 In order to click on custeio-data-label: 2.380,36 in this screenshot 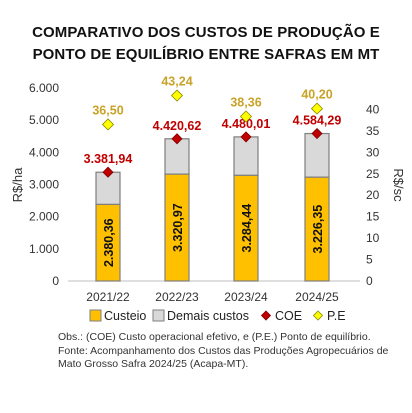, I will do `click(109, 242)`.